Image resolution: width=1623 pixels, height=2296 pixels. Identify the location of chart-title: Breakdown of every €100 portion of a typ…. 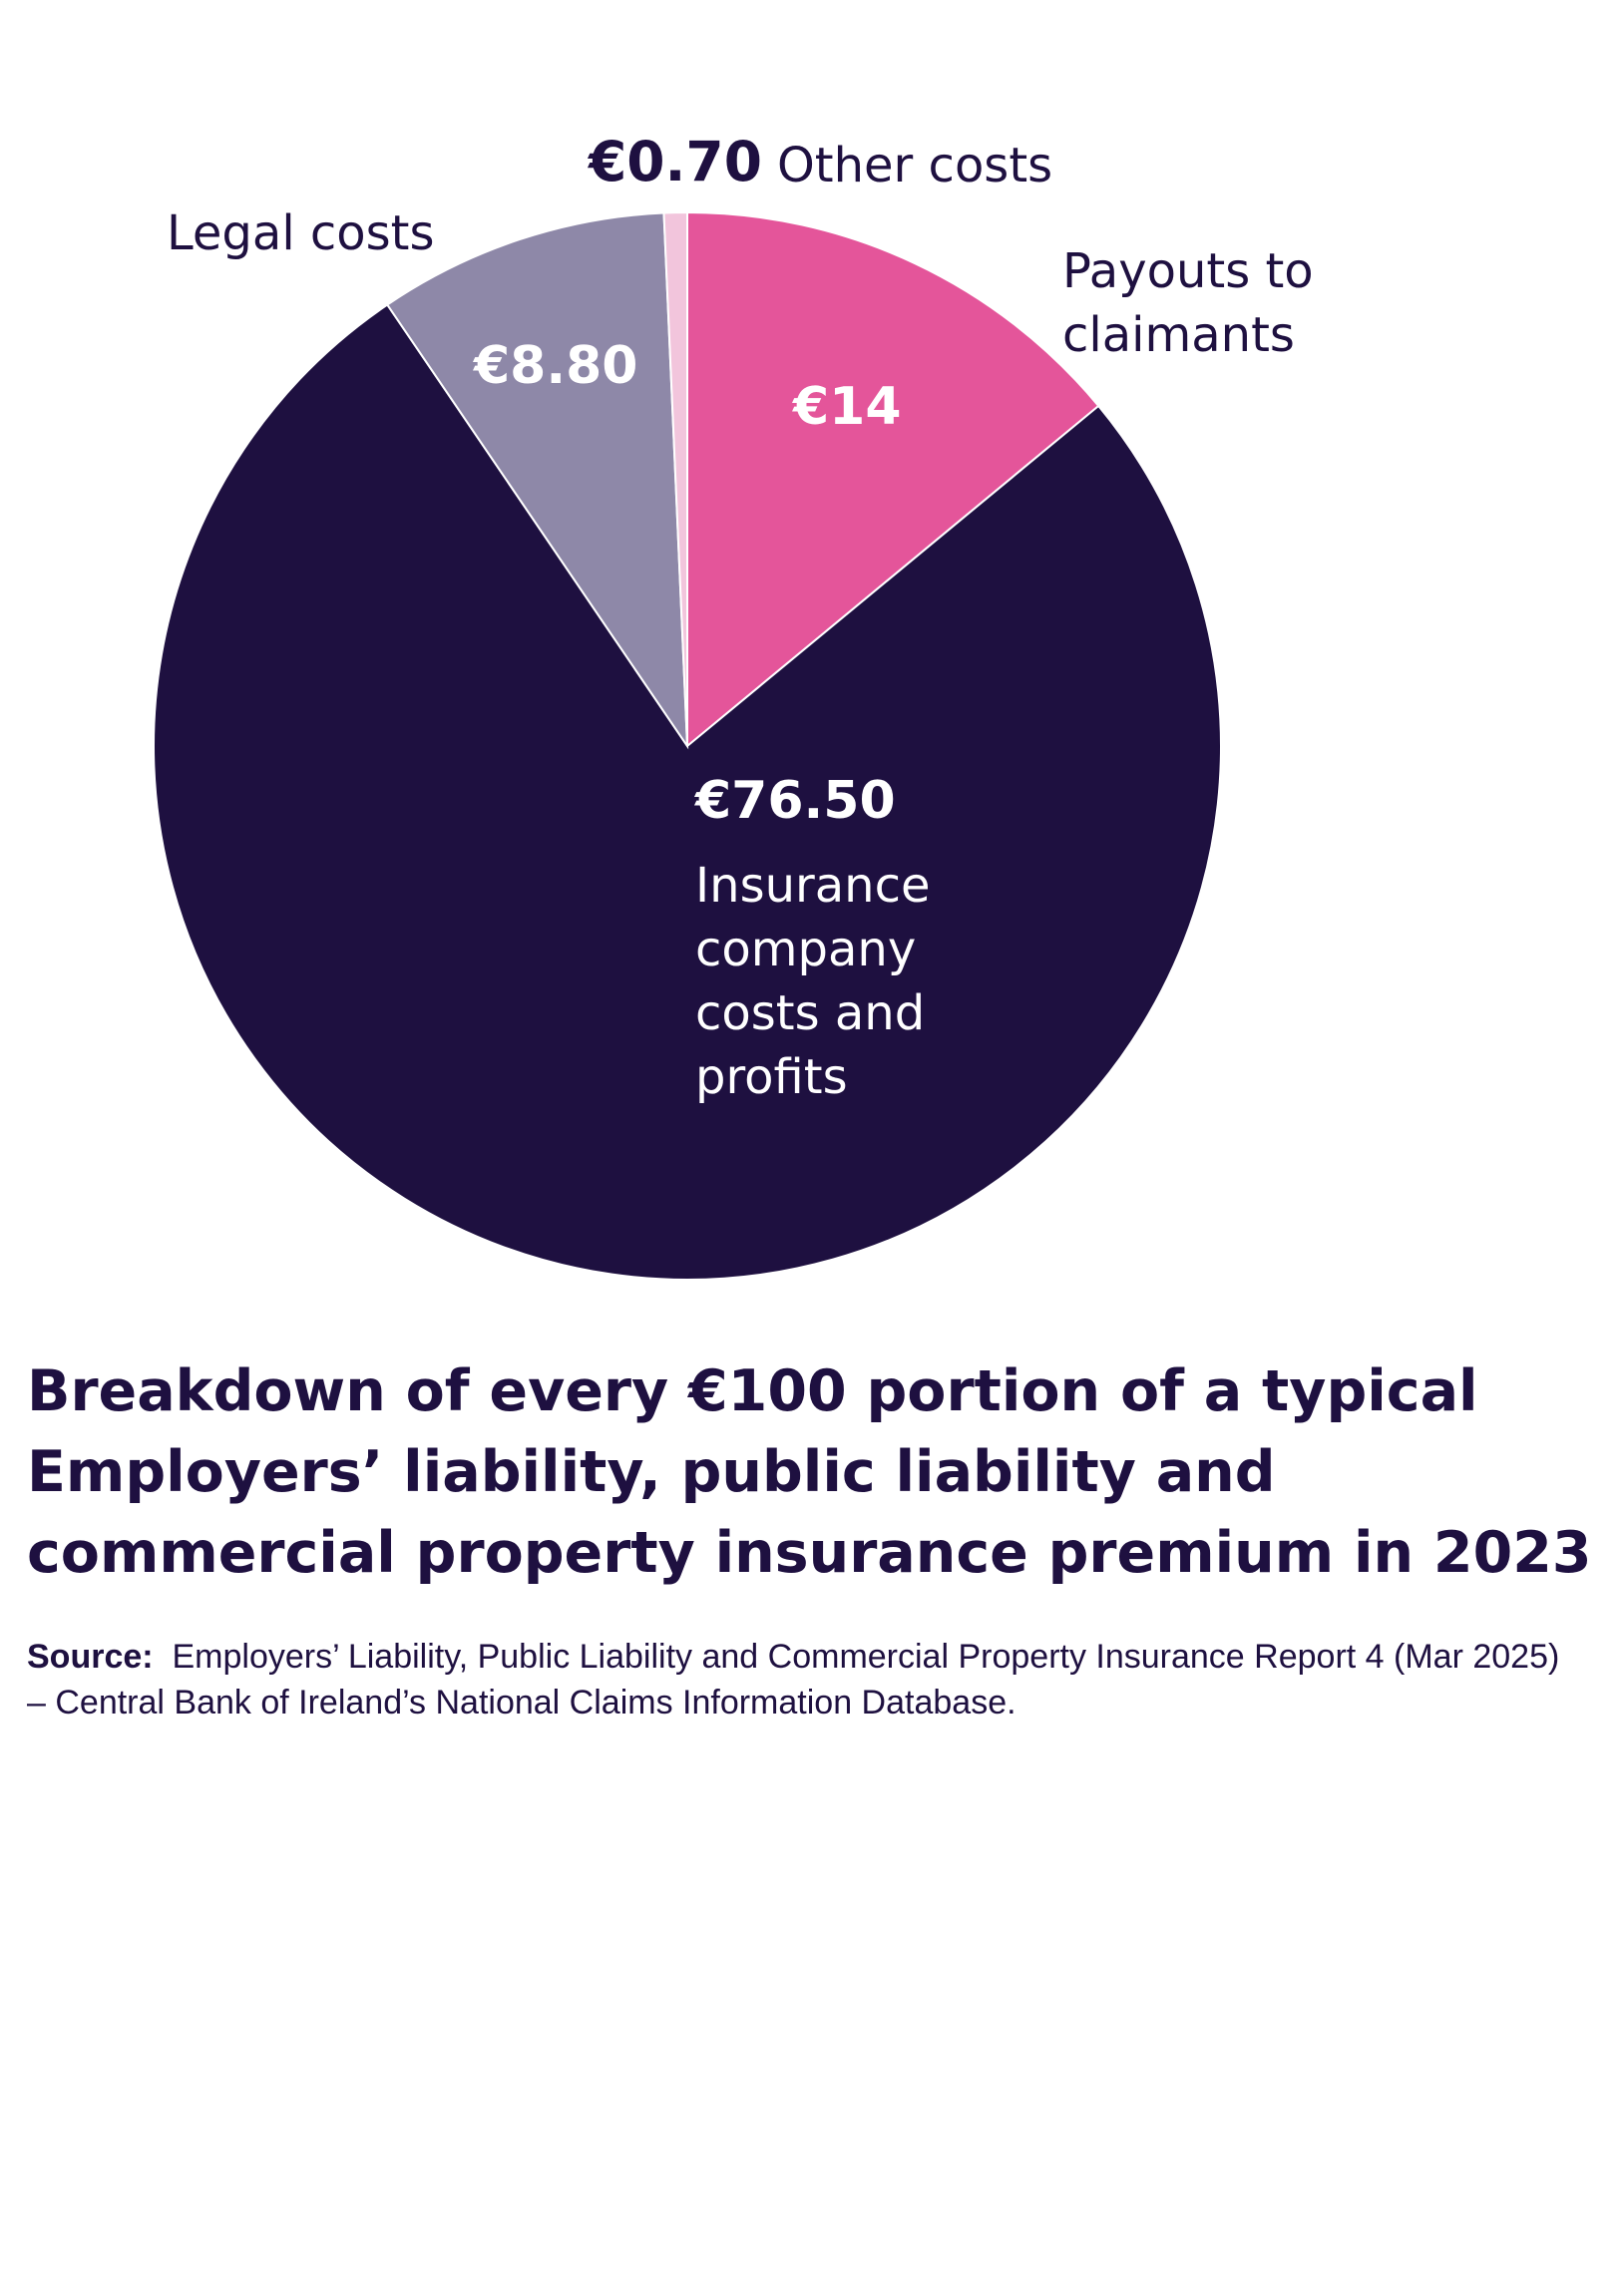
(809, 1472).